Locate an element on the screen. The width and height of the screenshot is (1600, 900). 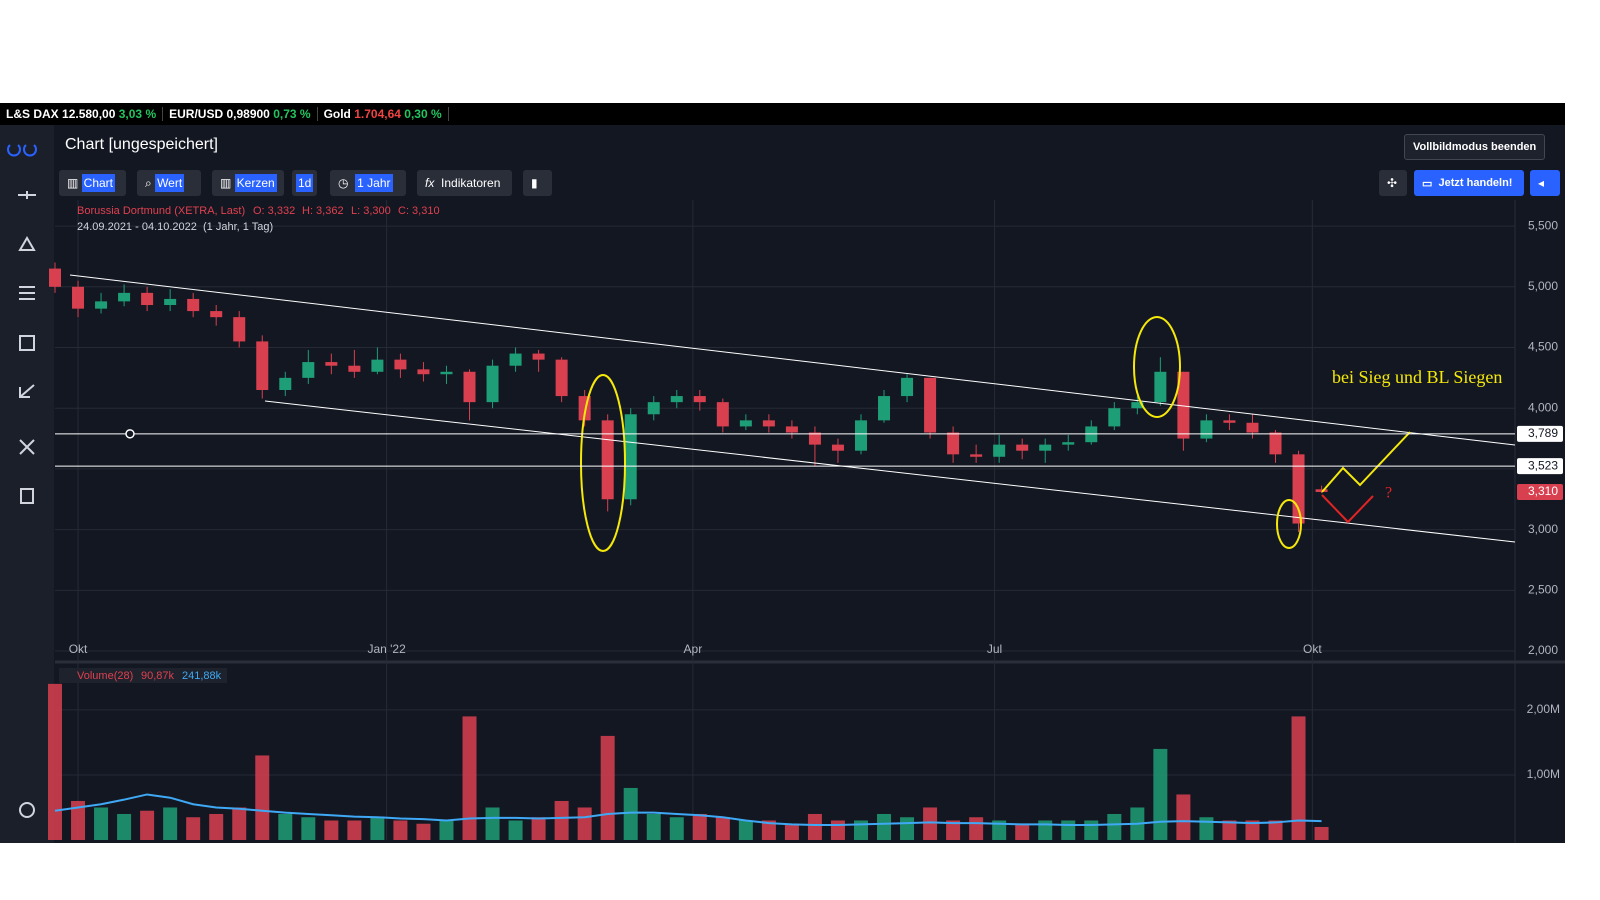
y-tick-label: 3,000 is located at coordinates (1543, 529).